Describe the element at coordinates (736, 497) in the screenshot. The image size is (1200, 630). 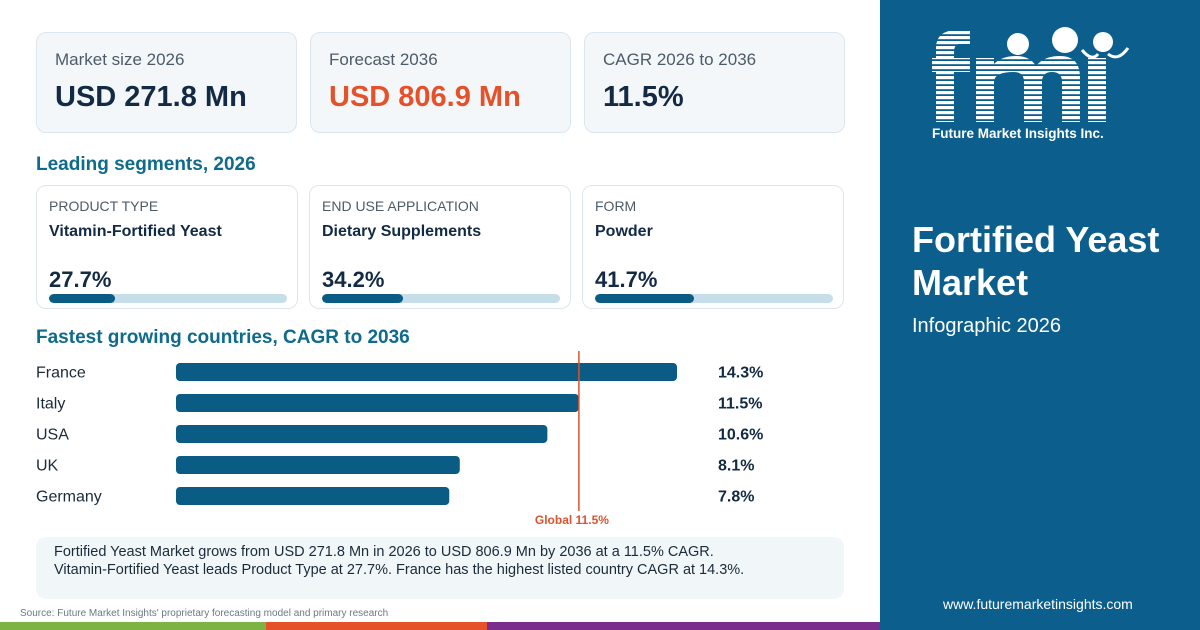
I see `country-value-label: 7.8%` at that location.